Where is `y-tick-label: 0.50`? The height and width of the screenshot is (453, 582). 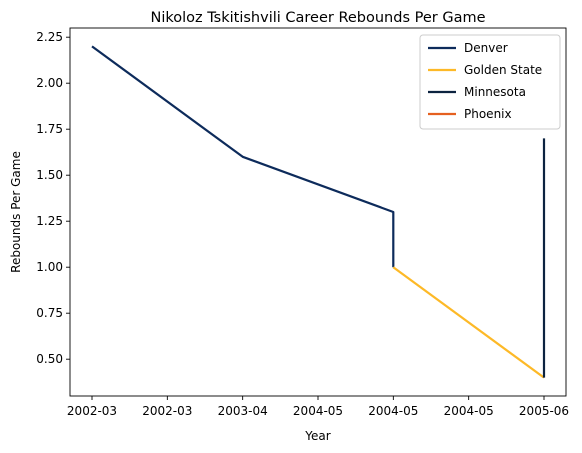
y-tick-label: 0.50 is located at coordinates (49, 359).